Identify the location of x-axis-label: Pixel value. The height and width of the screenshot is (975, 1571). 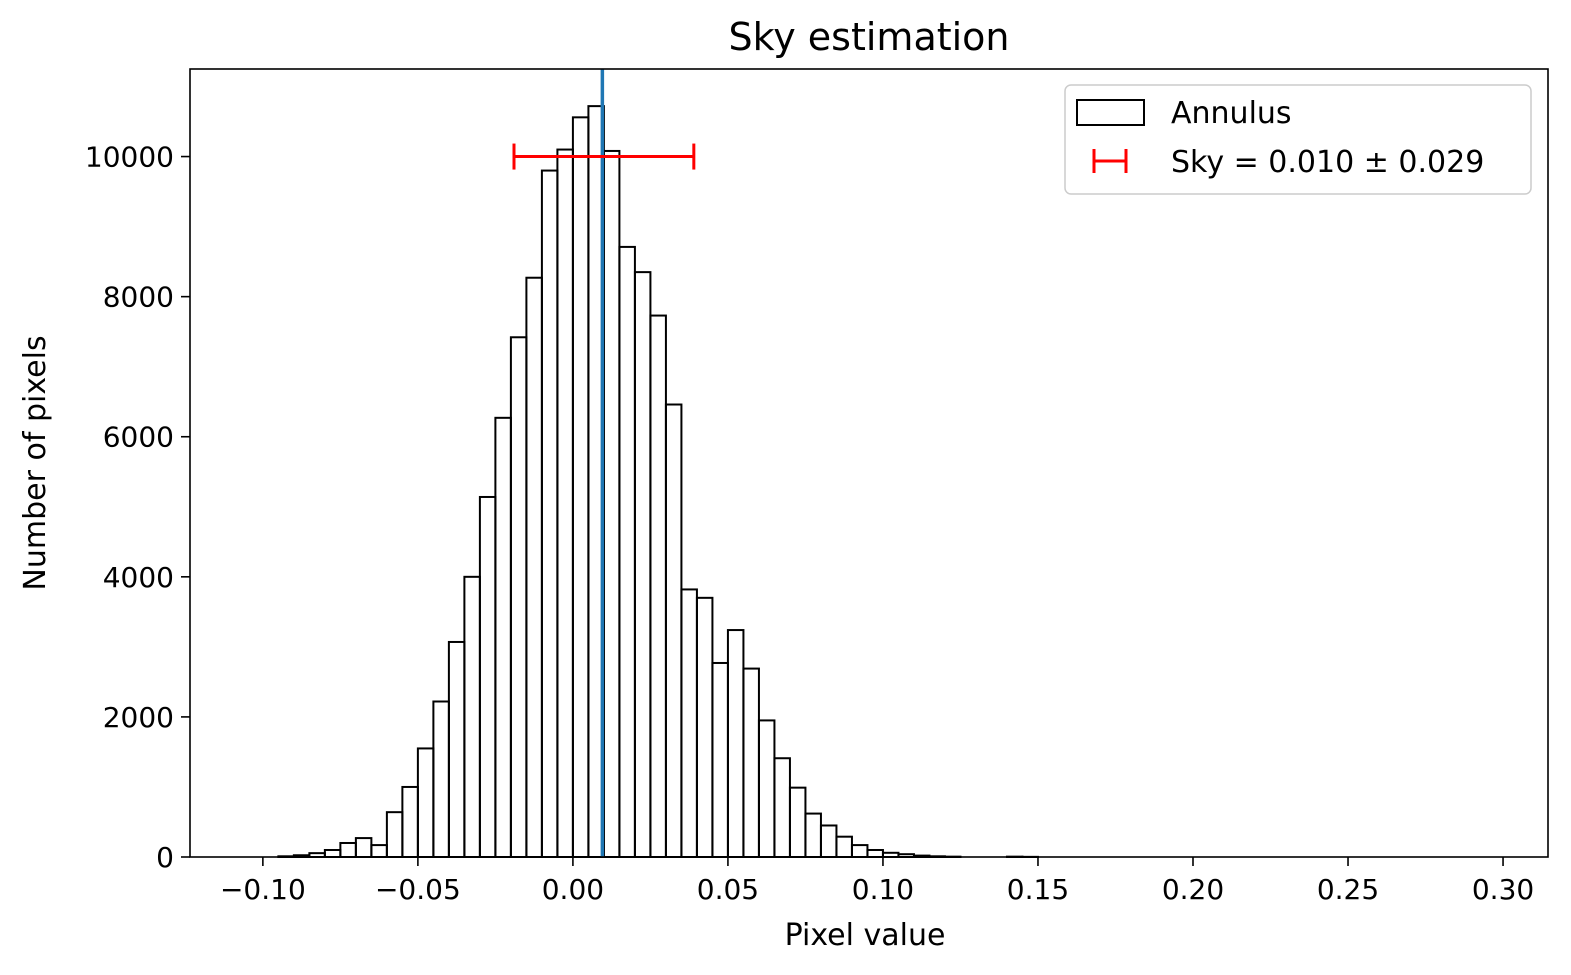
(865, 935).